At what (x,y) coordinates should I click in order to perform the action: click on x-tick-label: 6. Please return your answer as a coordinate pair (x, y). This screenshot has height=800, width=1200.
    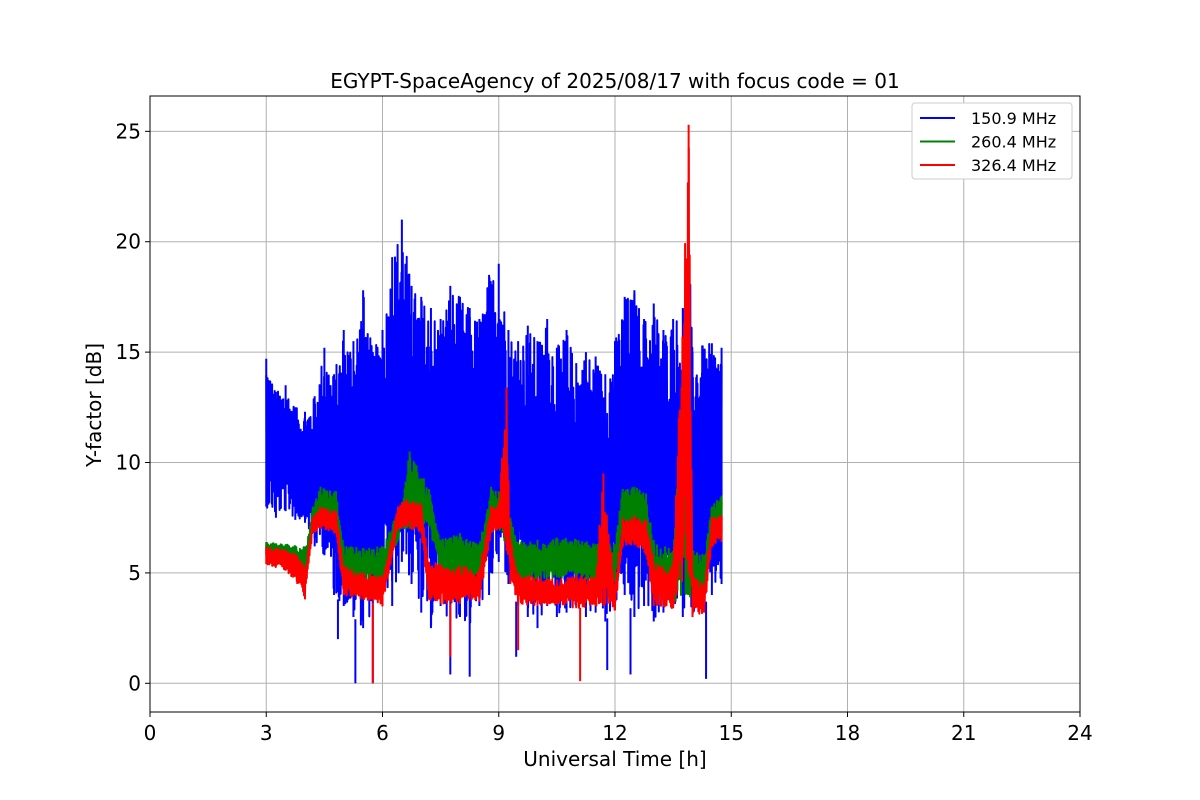
    Looking at the image, I should click on (382, 733).